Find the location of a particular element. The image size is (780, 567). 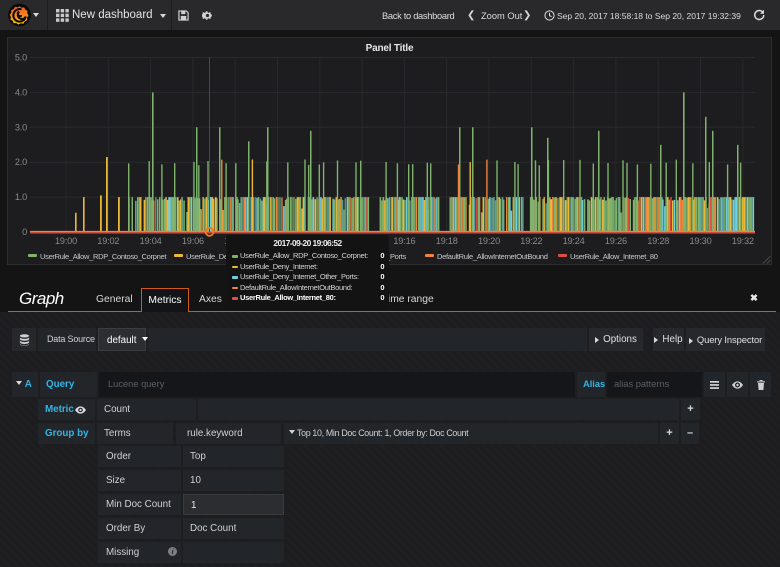

svg-text: 0 is located at coordinates (24, 232).